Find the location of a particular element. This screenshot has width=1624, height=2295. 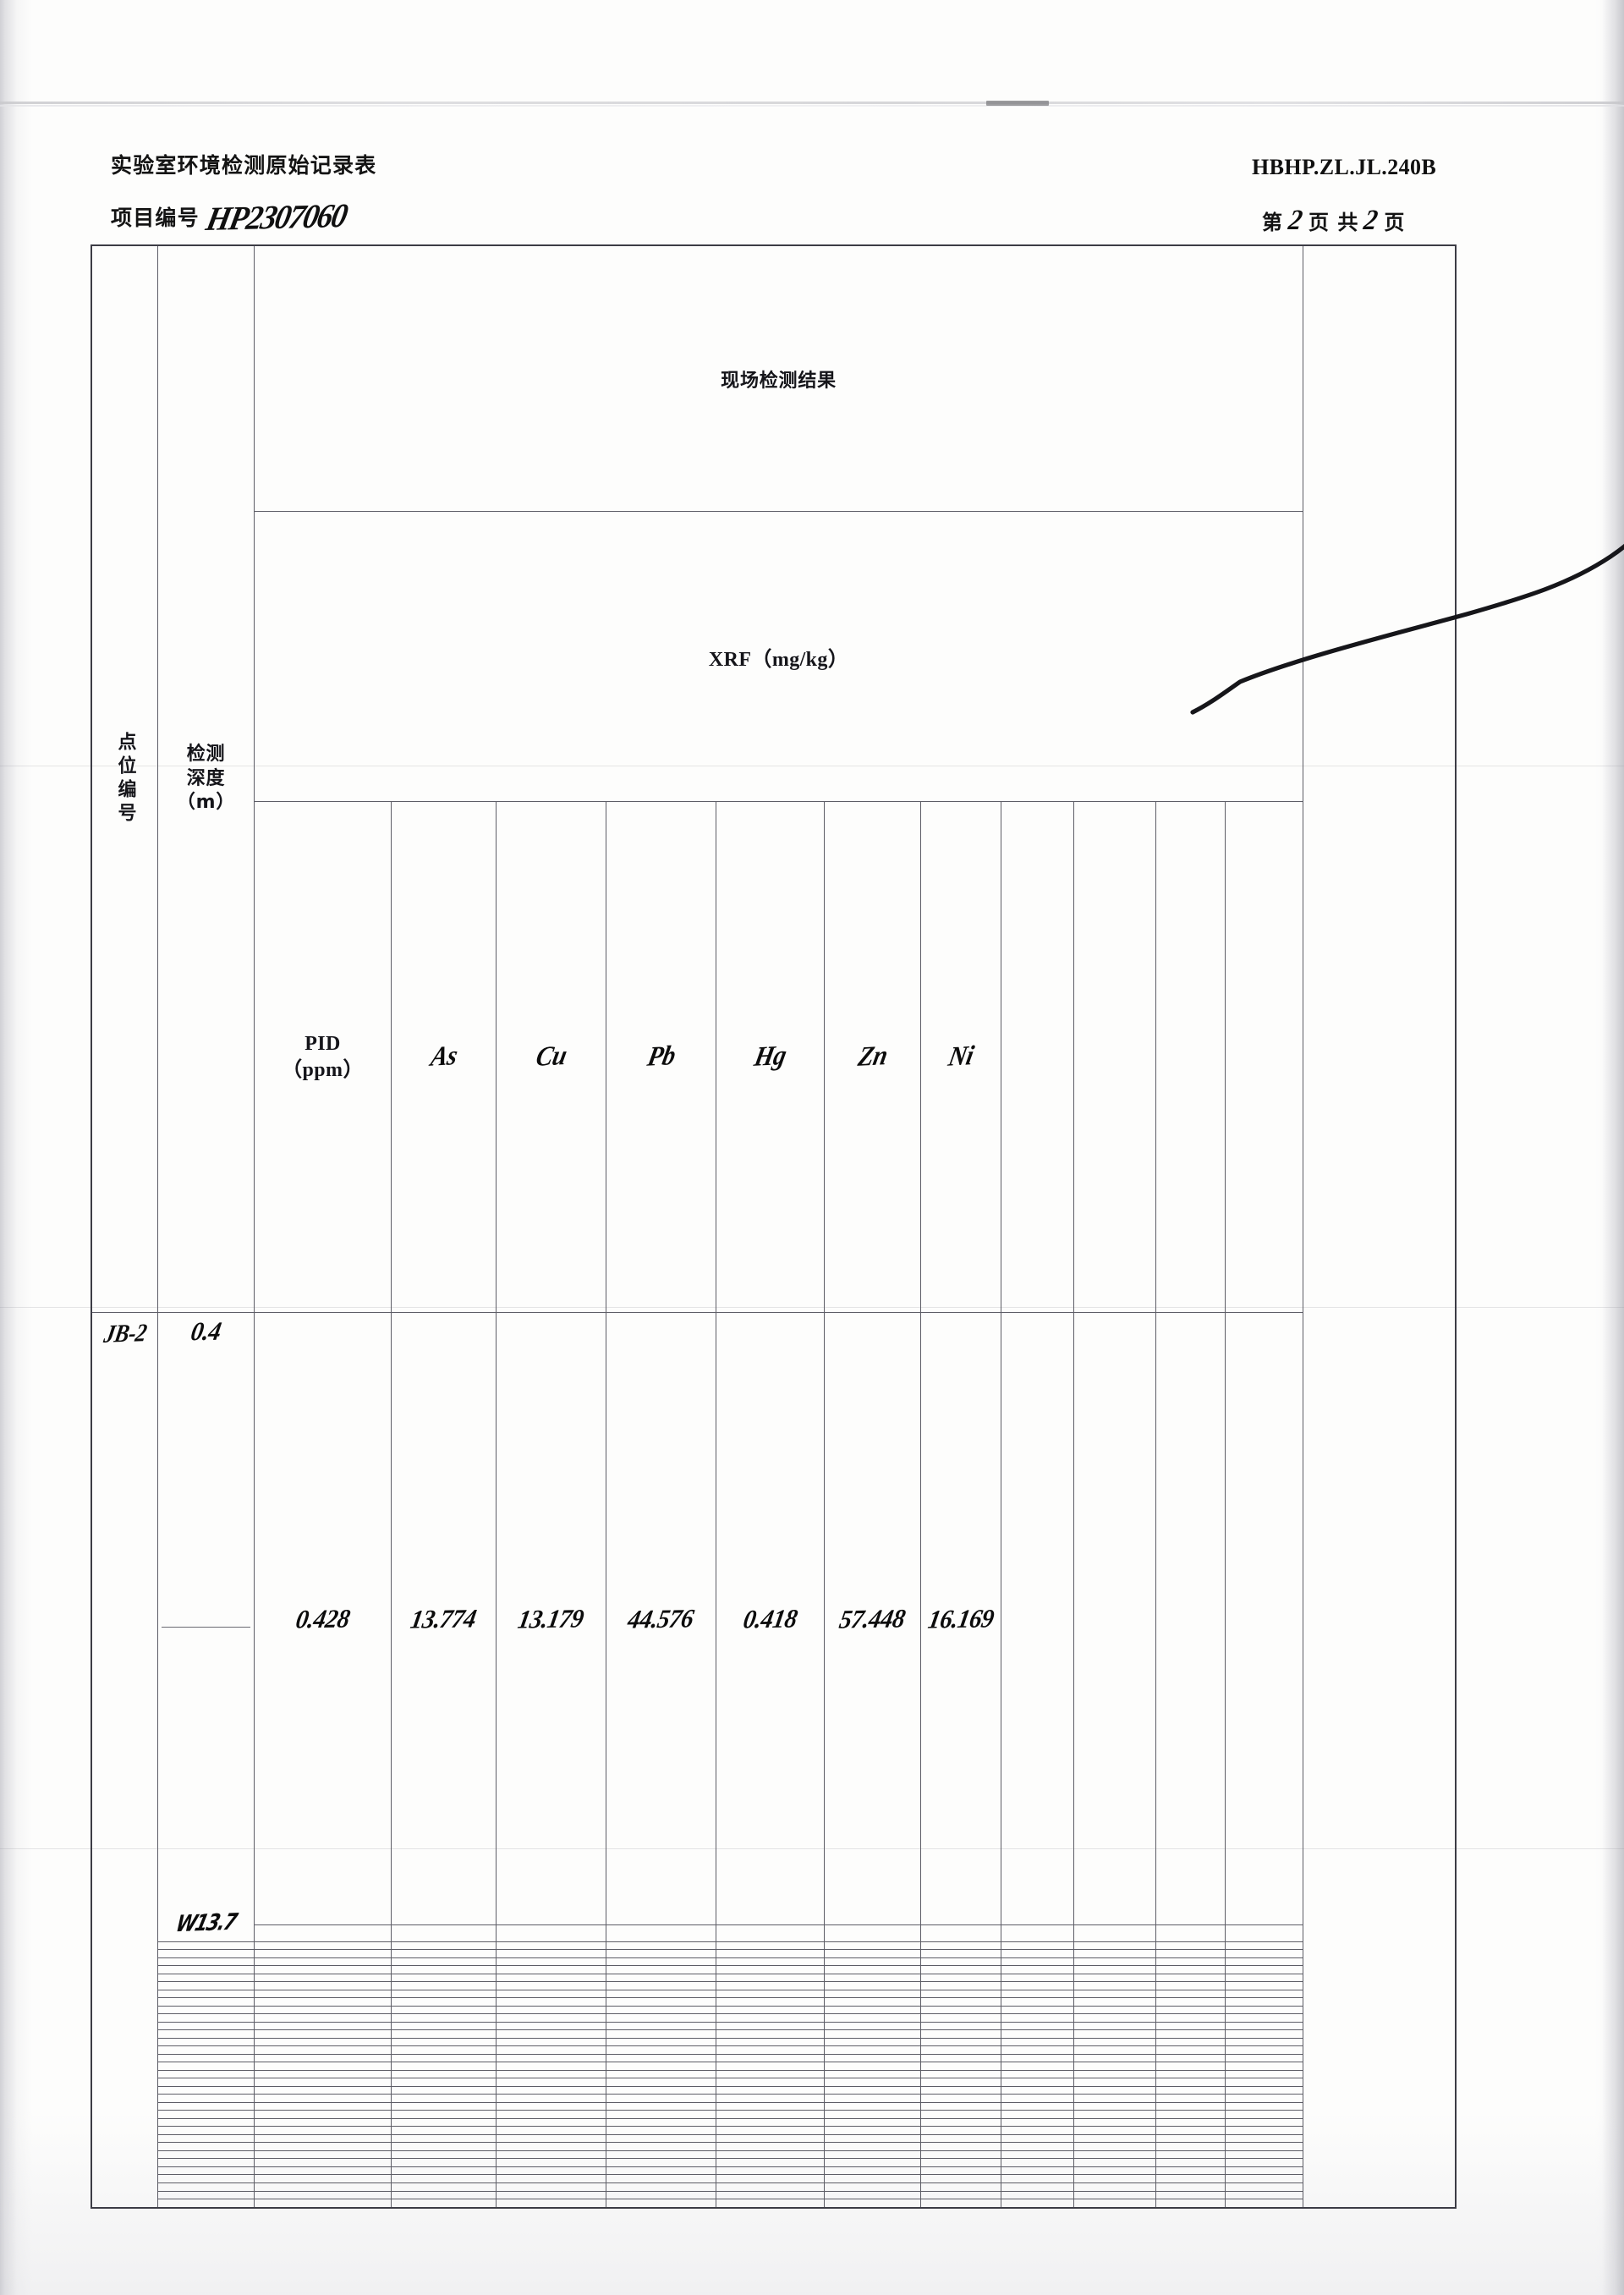

cell-zn: 57.448 is located at coordinates (872, 1618).